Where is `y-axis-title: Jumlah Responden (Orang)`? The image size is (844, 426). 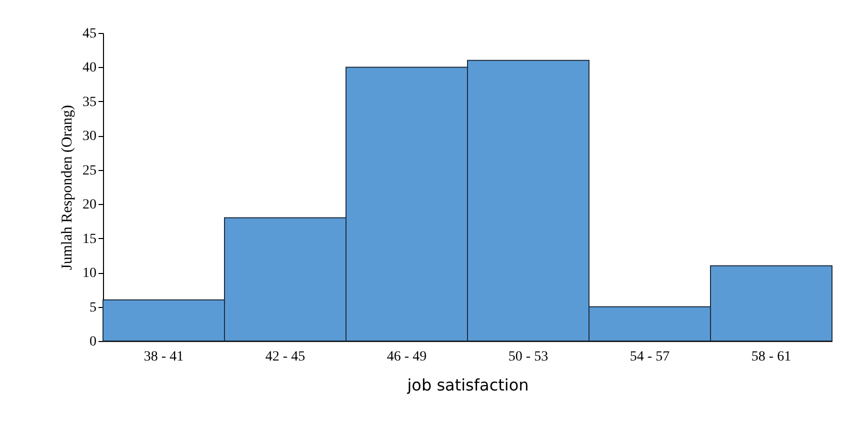 y-axis-title: Jumlah Responden (Orang) is located at coordinates (68, 187).